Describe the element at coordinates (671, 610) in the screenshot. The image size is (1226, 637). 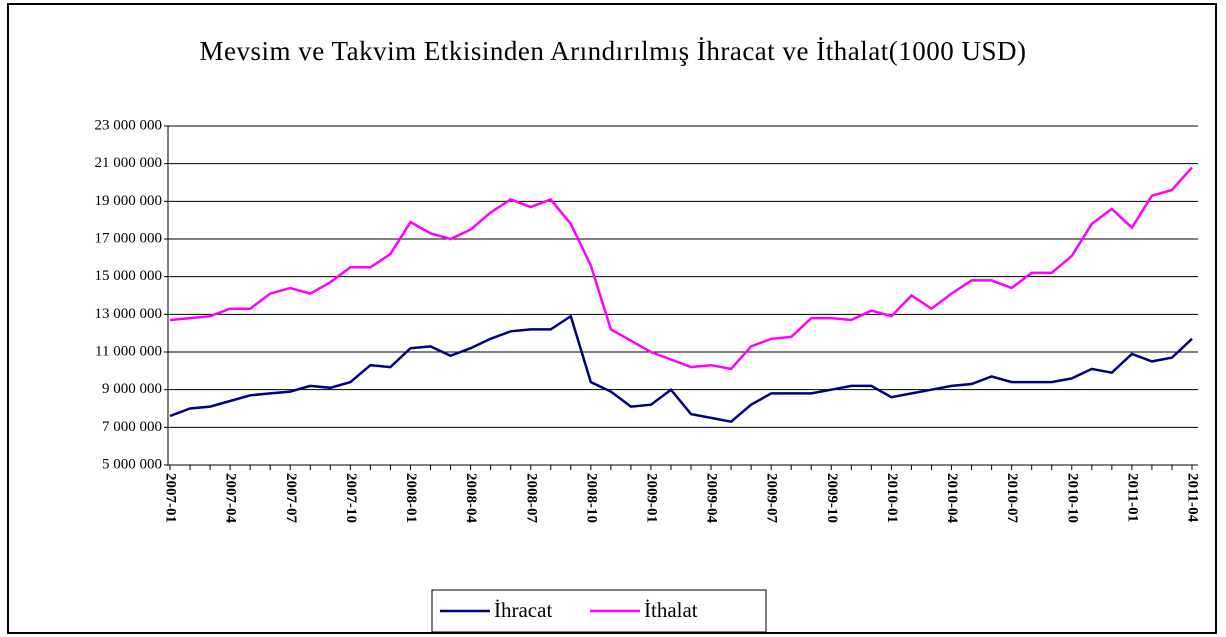
I see `legend-label: İthalat` at that location.